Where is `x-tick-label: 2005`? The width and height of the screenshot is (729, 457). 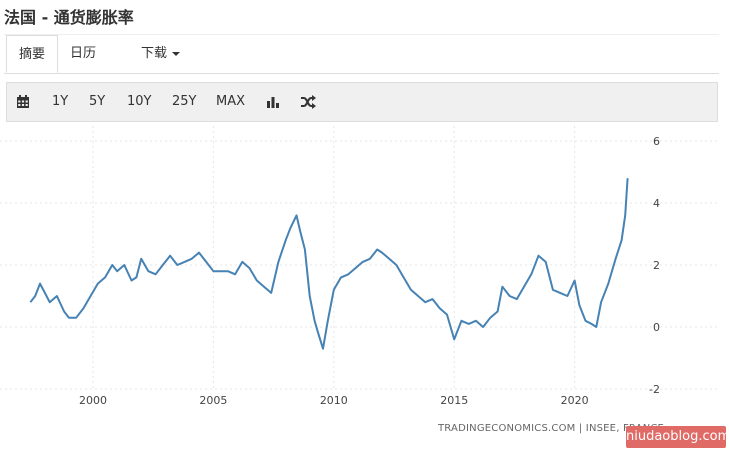
x-tick-label: 2005 is located at coordinates (213, 400).